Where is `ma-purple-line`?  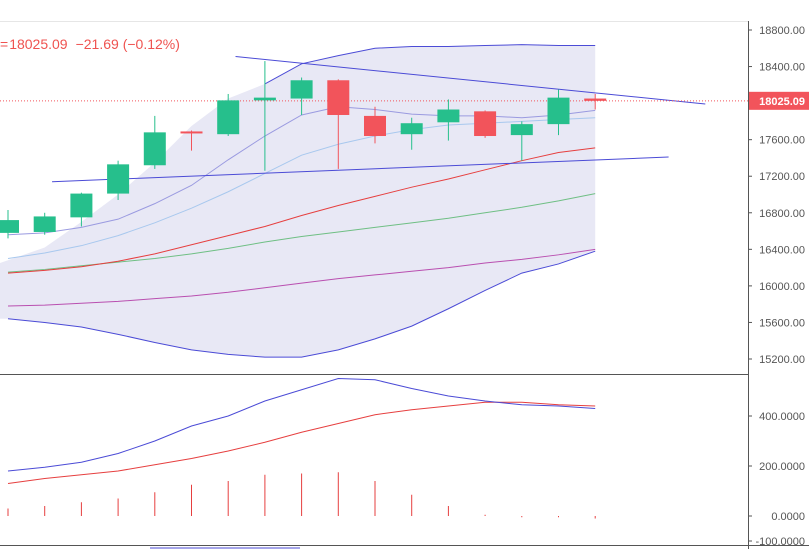 ma-purple-line is located at coordinates (301, 277).